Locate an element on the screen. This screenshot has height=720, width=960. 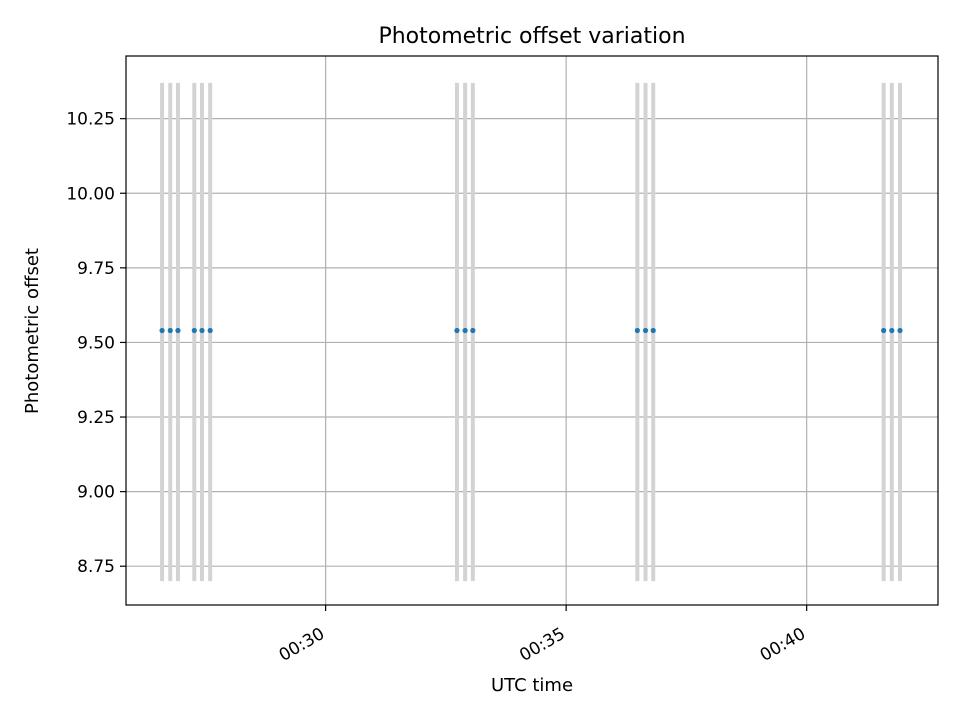
y-tick-label: 9.00 is located at coordinates (96, 493).